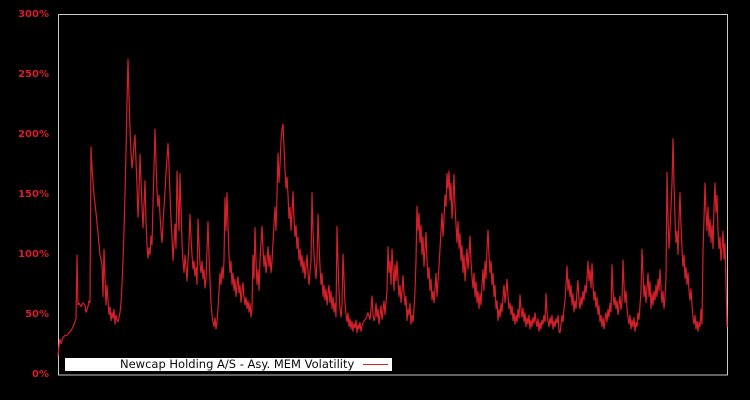 This screenshot has height=400, width=750. Describe the element at coordinates (375, 364) in the screenshot. I see `legend-line-sample-icon` at that location.